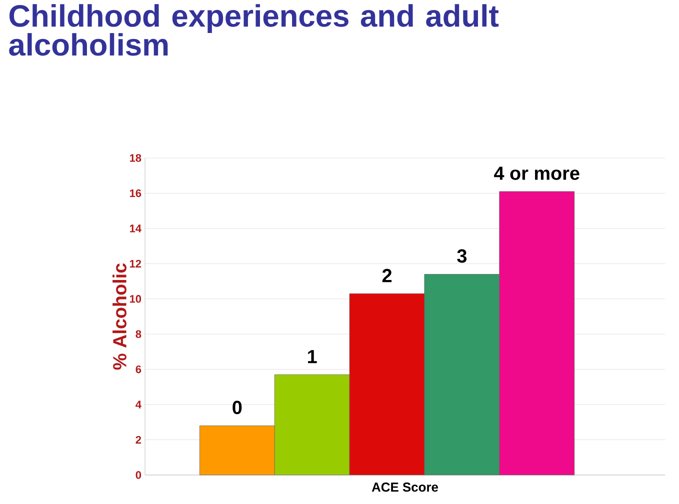 The width and height of the screenshot is (679, 504). Describe the element at coordinates (139, 440) in the screenshot. I see `y-tick-label: 2` at that location.